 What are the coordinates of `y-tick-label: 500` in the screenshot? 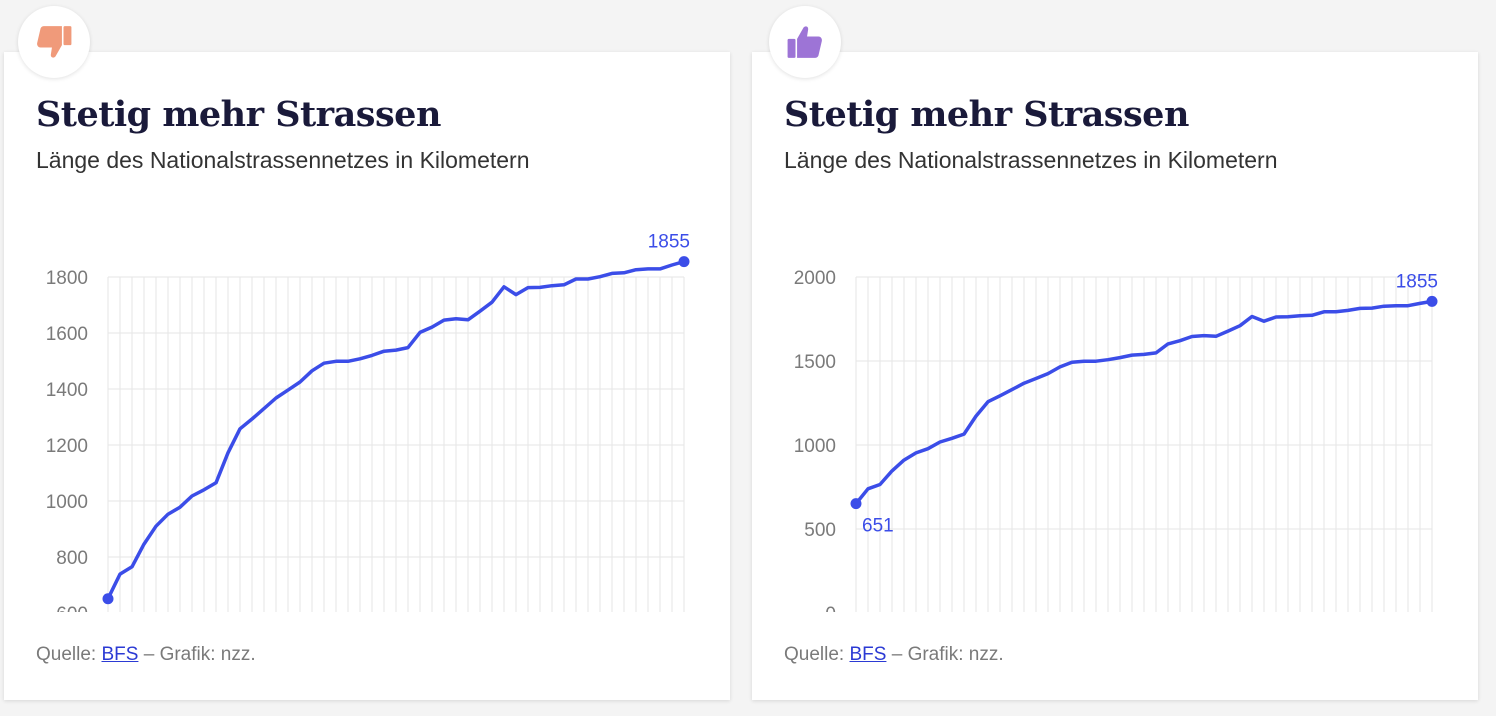 It's located at (820, 530).